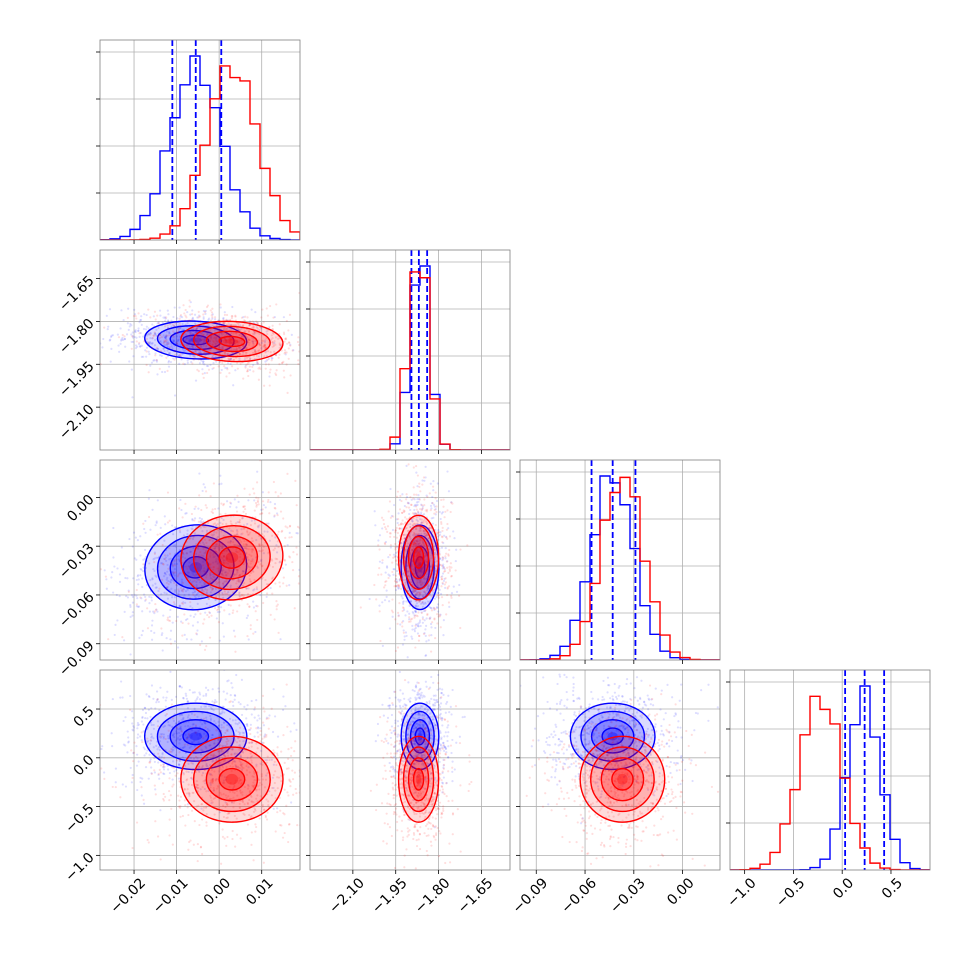  I want to click on contour-line, so click(232, 557).